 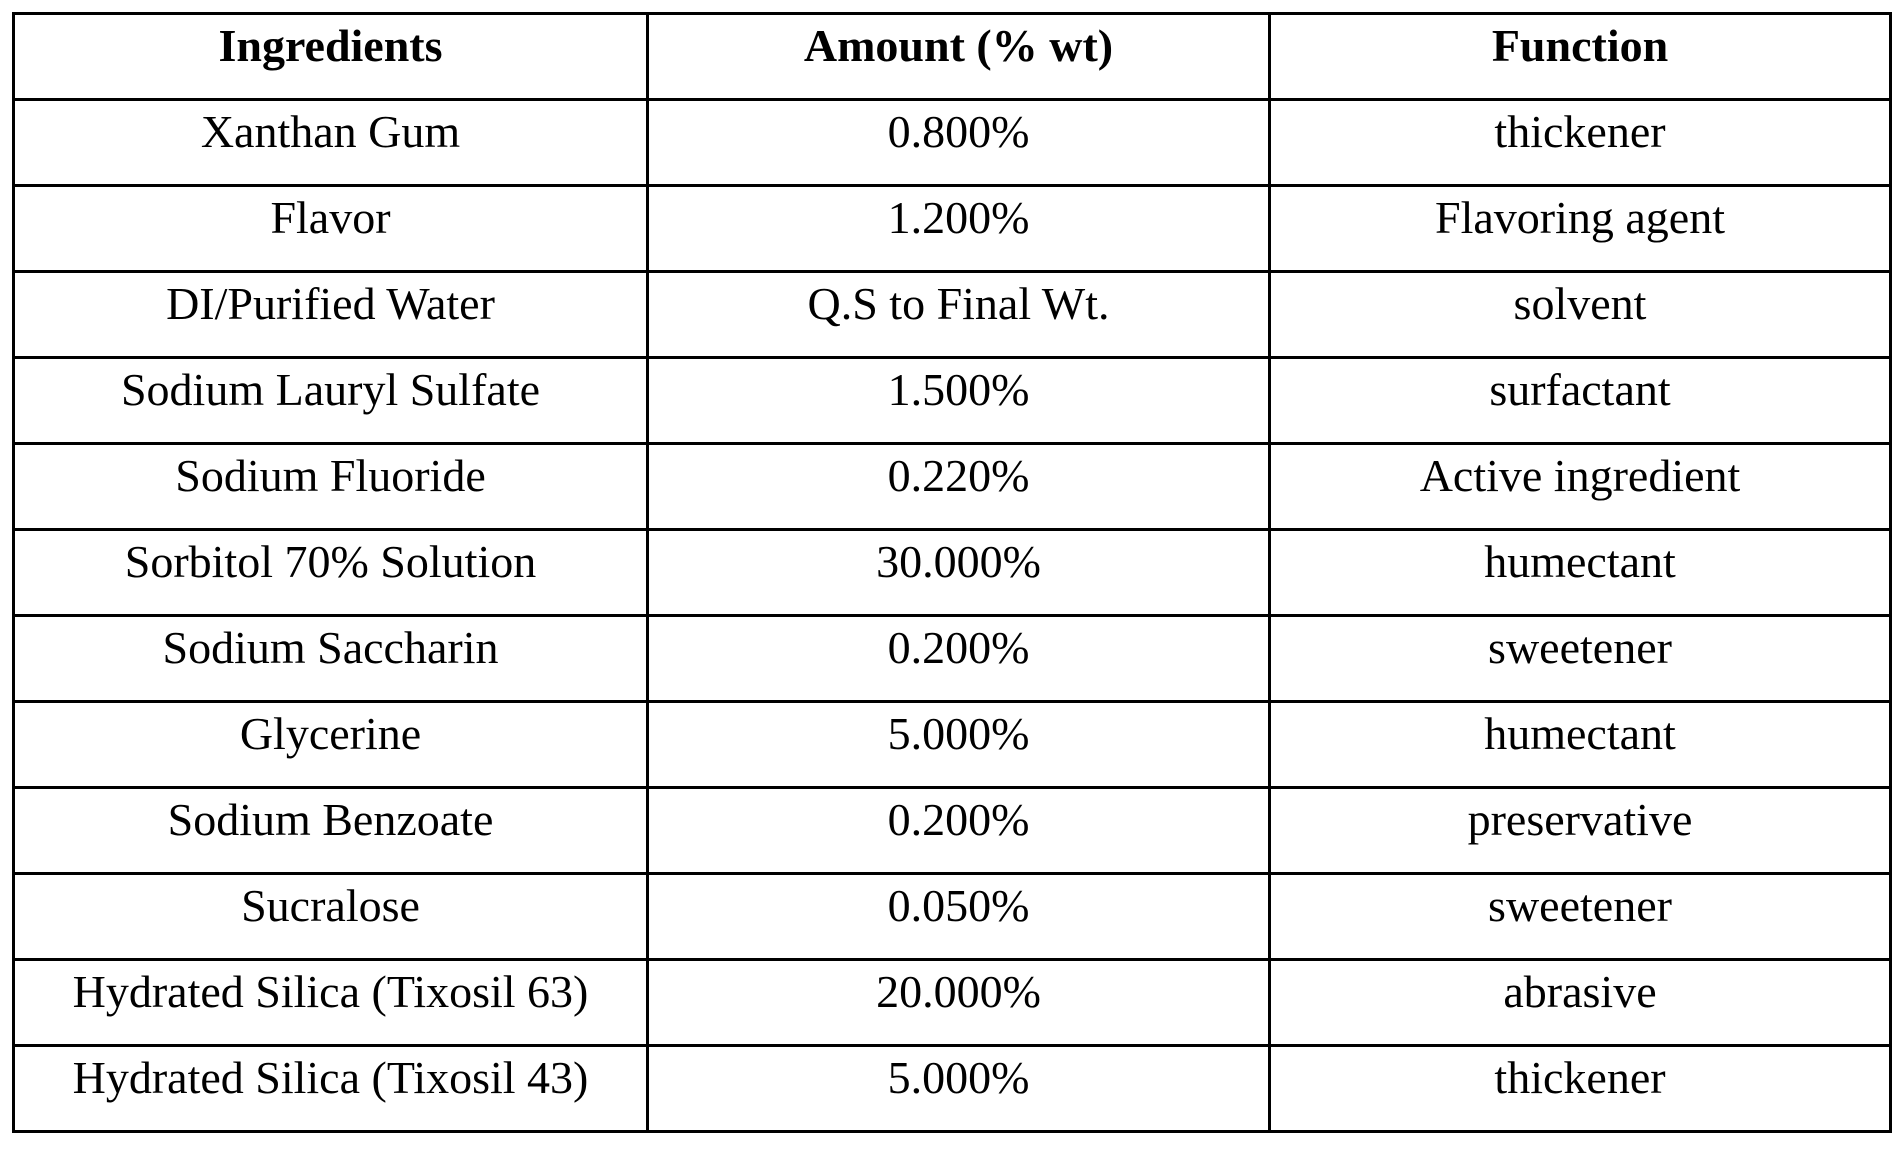 I want to click on header-ingredients: Ingredients, so click(x=330, y=56).